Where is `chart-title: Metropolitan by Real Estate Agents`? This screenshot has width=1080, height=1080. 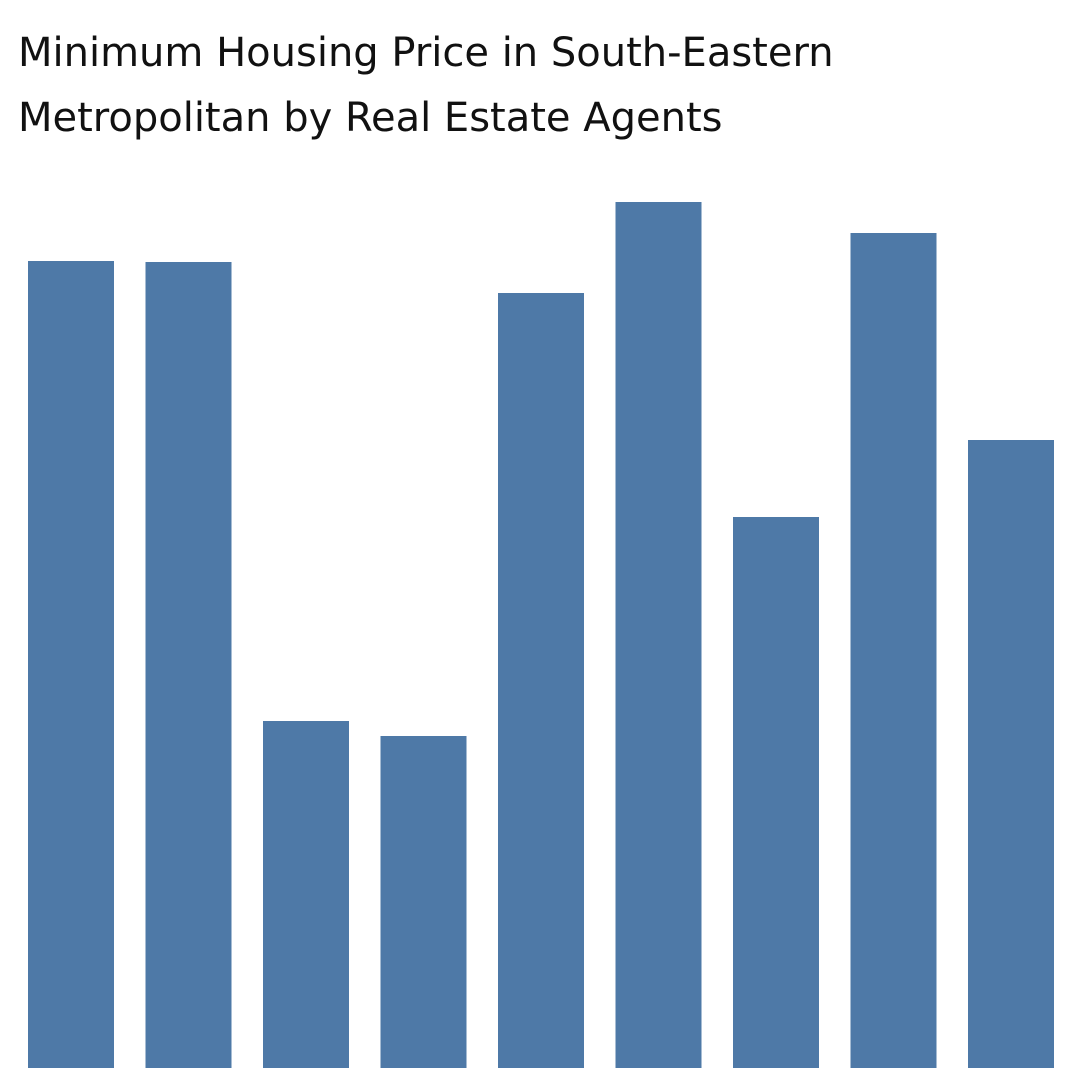 chart-title: Metropolitan by Real Estate Agents is located at coordinates (370, 118).